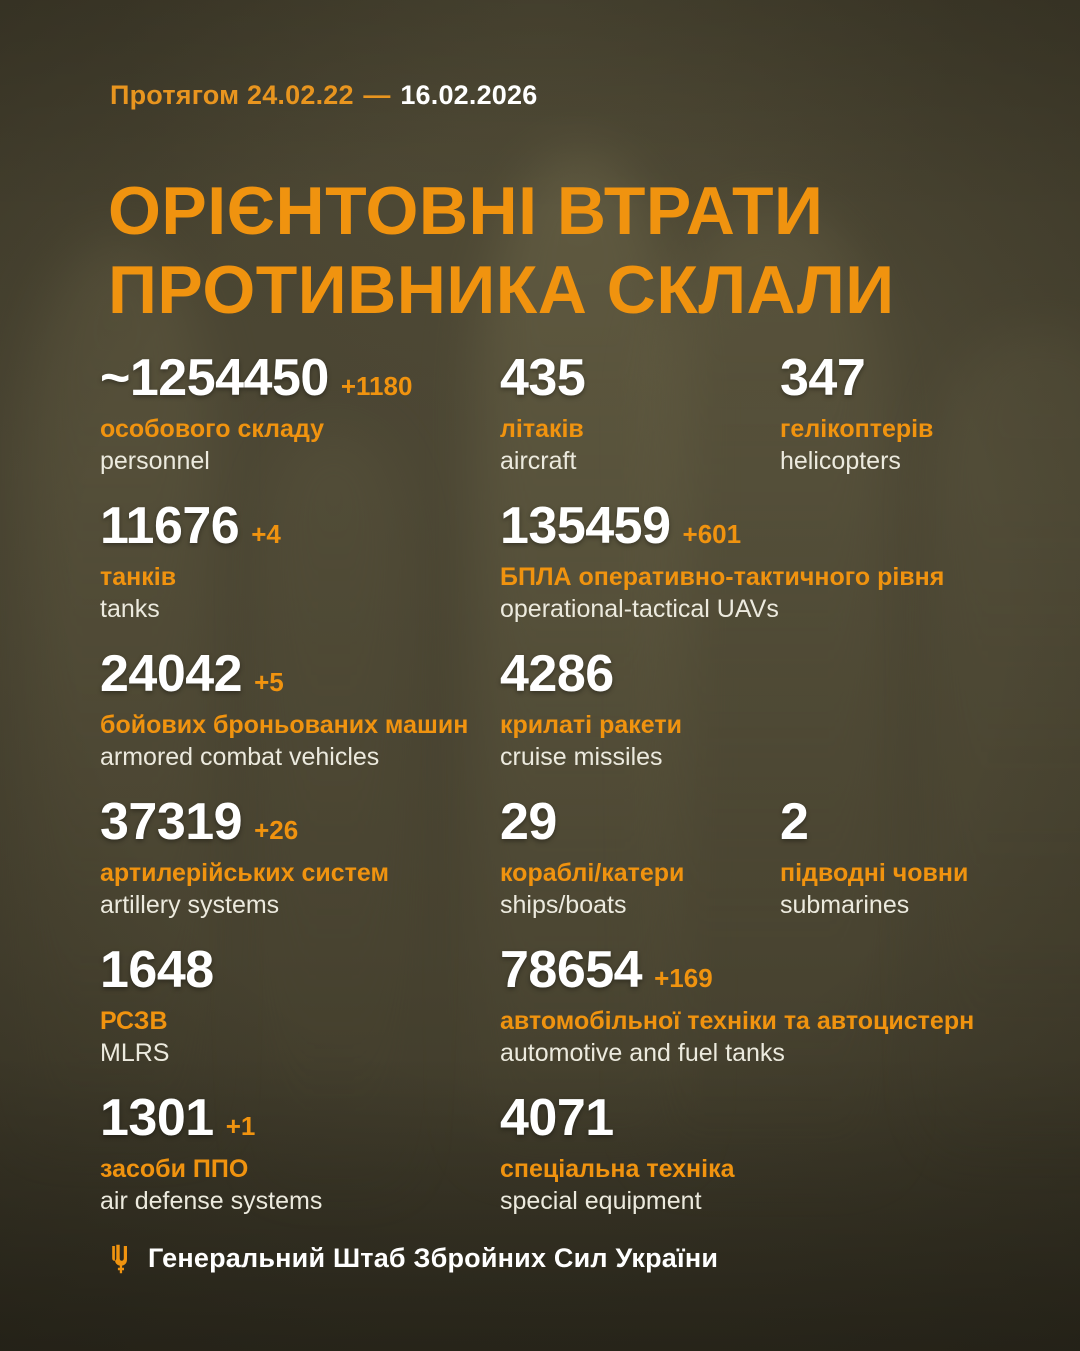 This screenshot has height=1351, width=1080. Describe the element at coordinates (190, 562) in the screenshot. I see `stat-tanks: 11676 +4 танків tanks` at that location.